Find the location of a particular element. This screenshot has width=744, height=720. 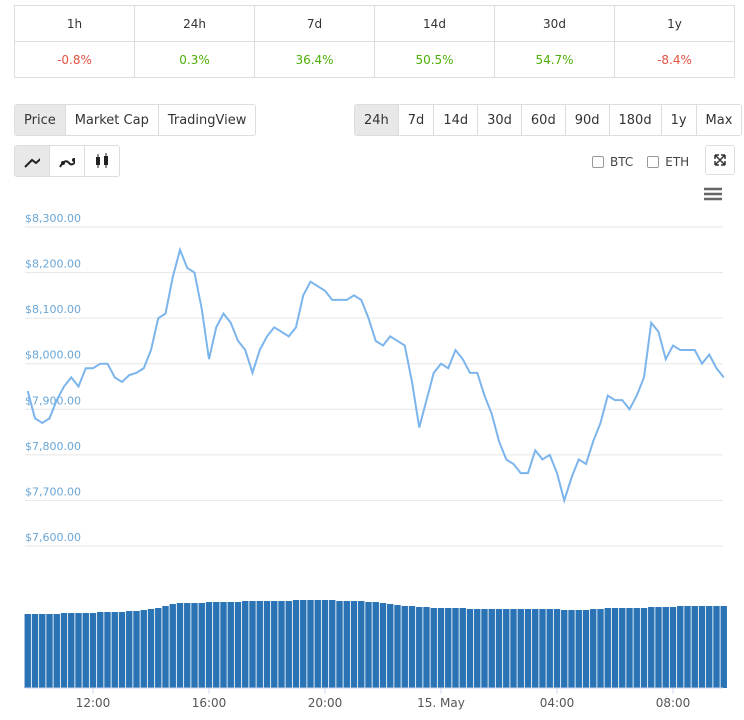

range-button: 30d is located at coordinates (500, 120).